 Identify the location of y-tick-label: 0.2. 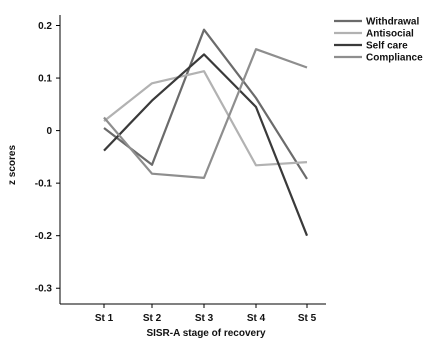
(45, 26).